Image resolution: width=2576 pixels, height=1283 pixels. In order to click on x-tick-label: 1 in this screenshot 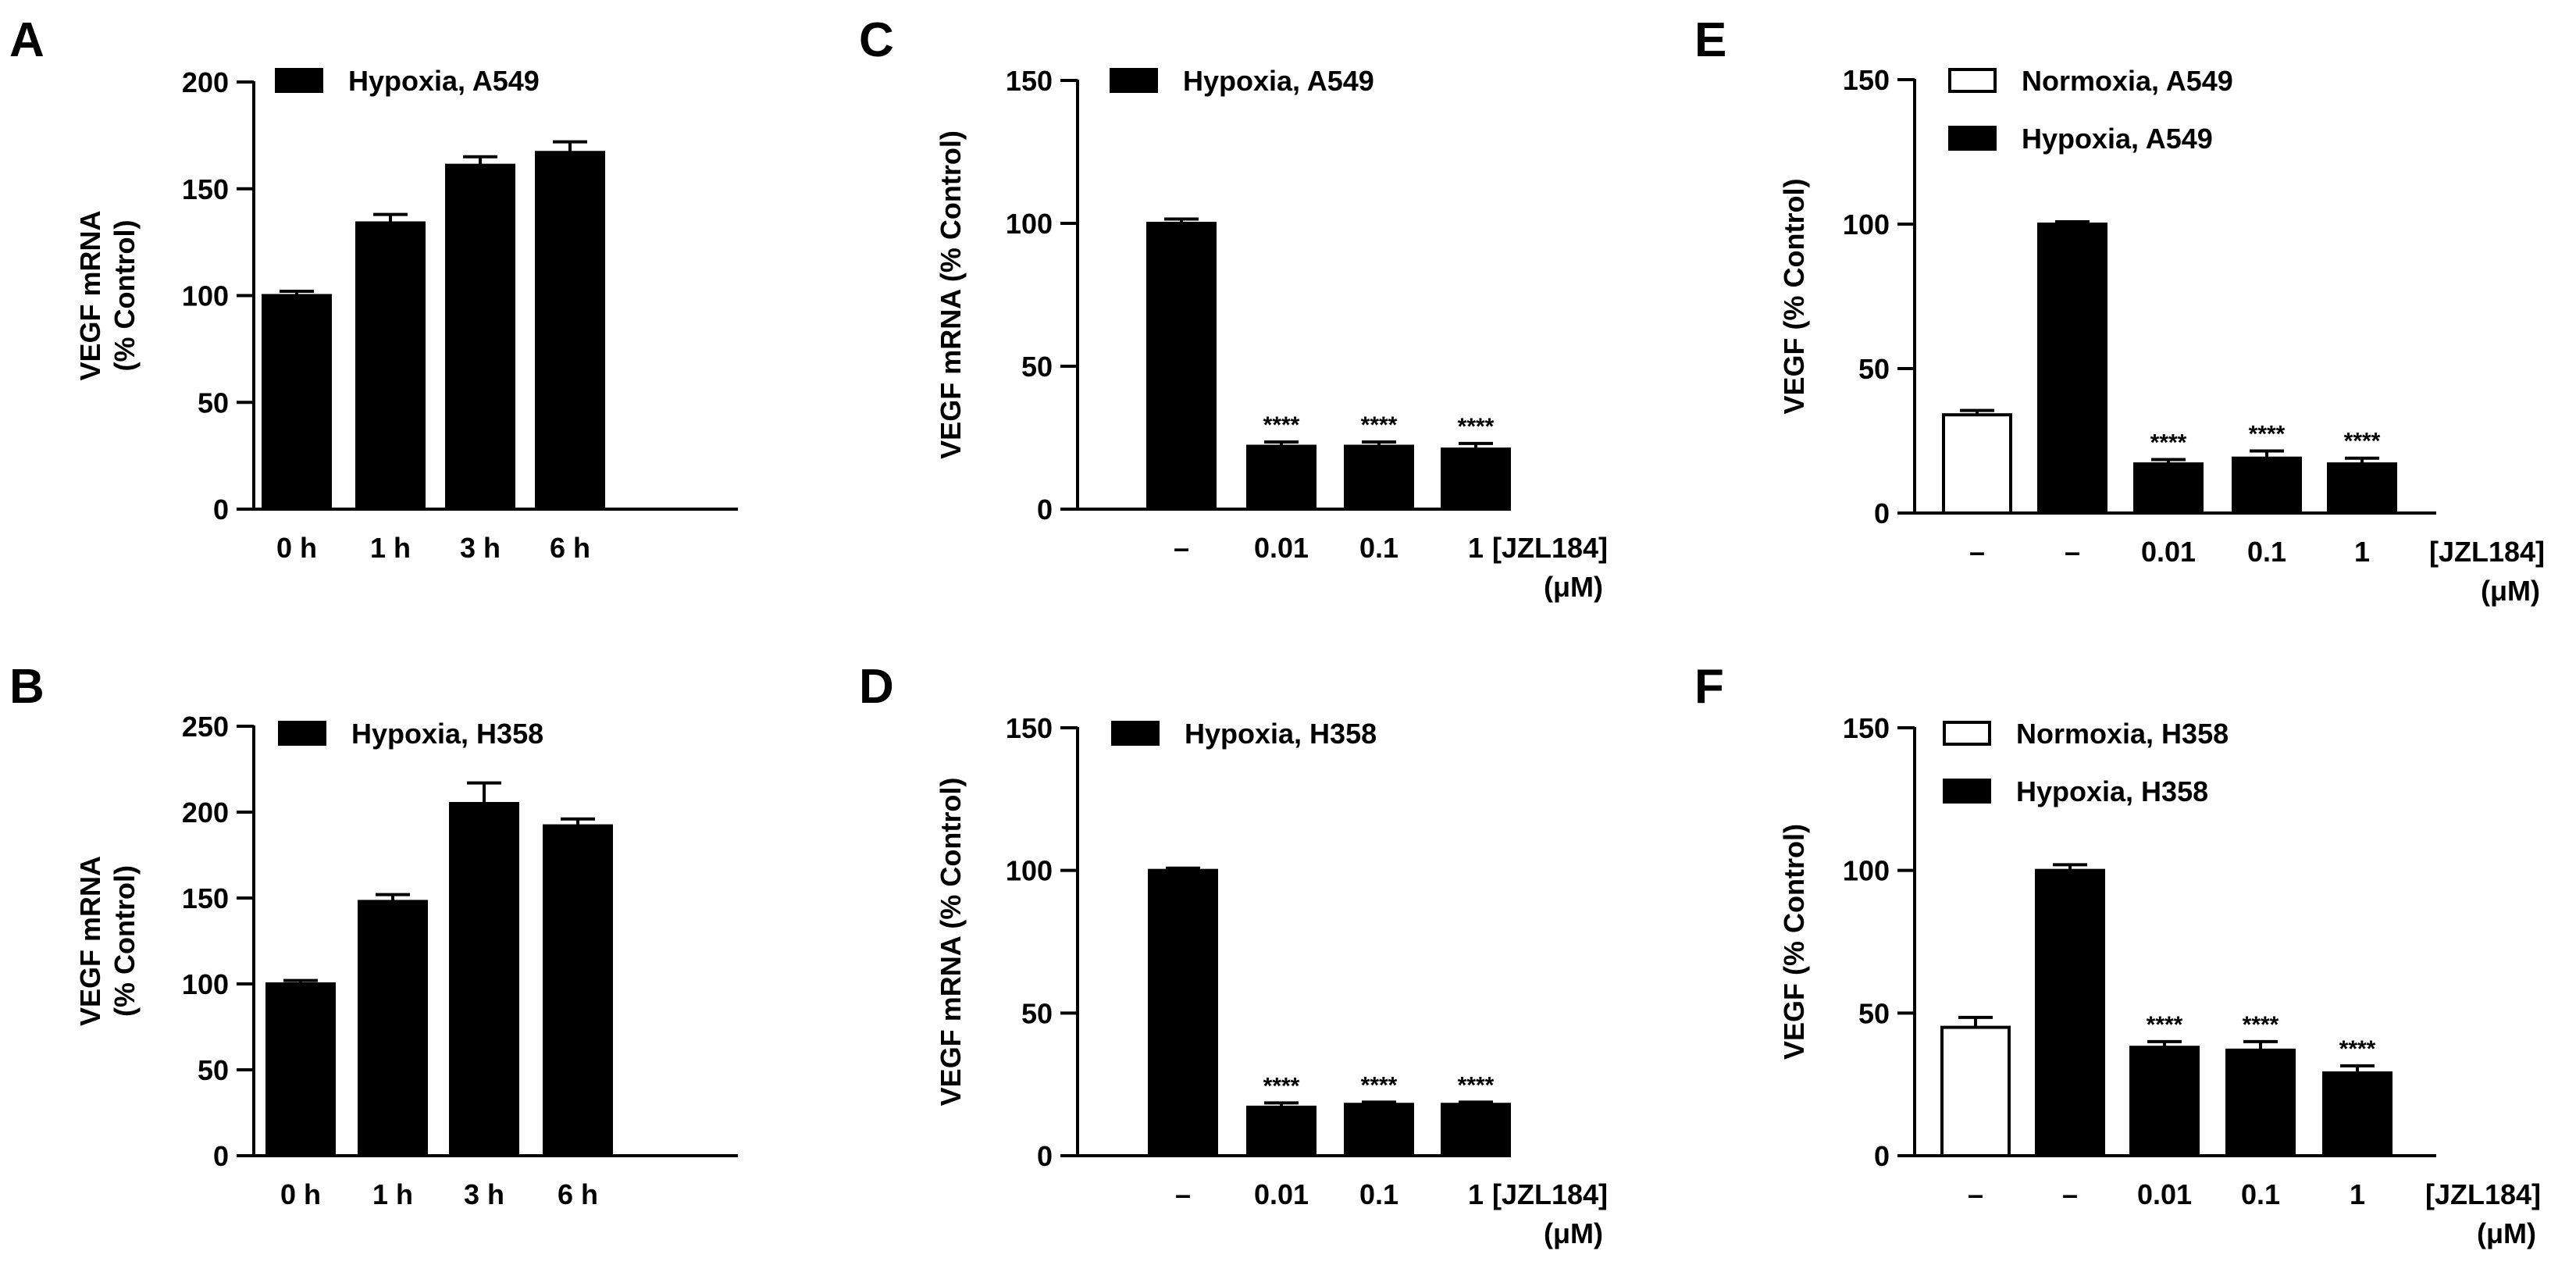, I will do `click(1476, 1194)`.